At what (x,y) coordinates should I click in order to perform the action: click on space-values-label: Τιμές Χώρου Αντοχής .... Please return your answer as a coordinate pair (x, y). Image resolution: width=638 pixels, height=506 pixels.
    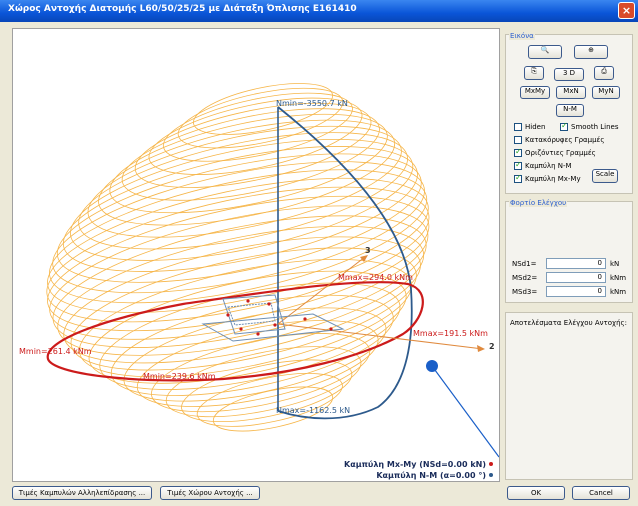
    Looking at the image, I should click on (210, 493).